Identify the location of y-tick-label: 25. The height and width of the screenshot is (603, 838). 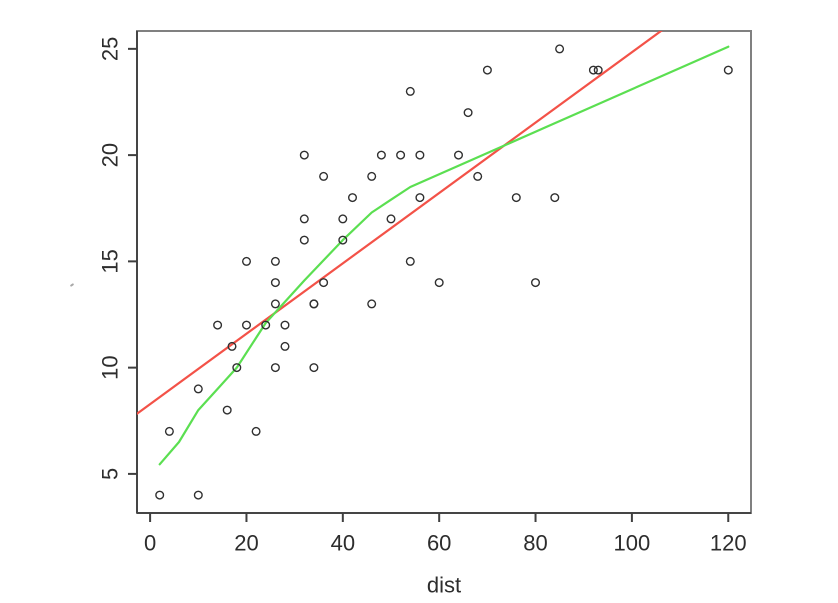
(110, 49).